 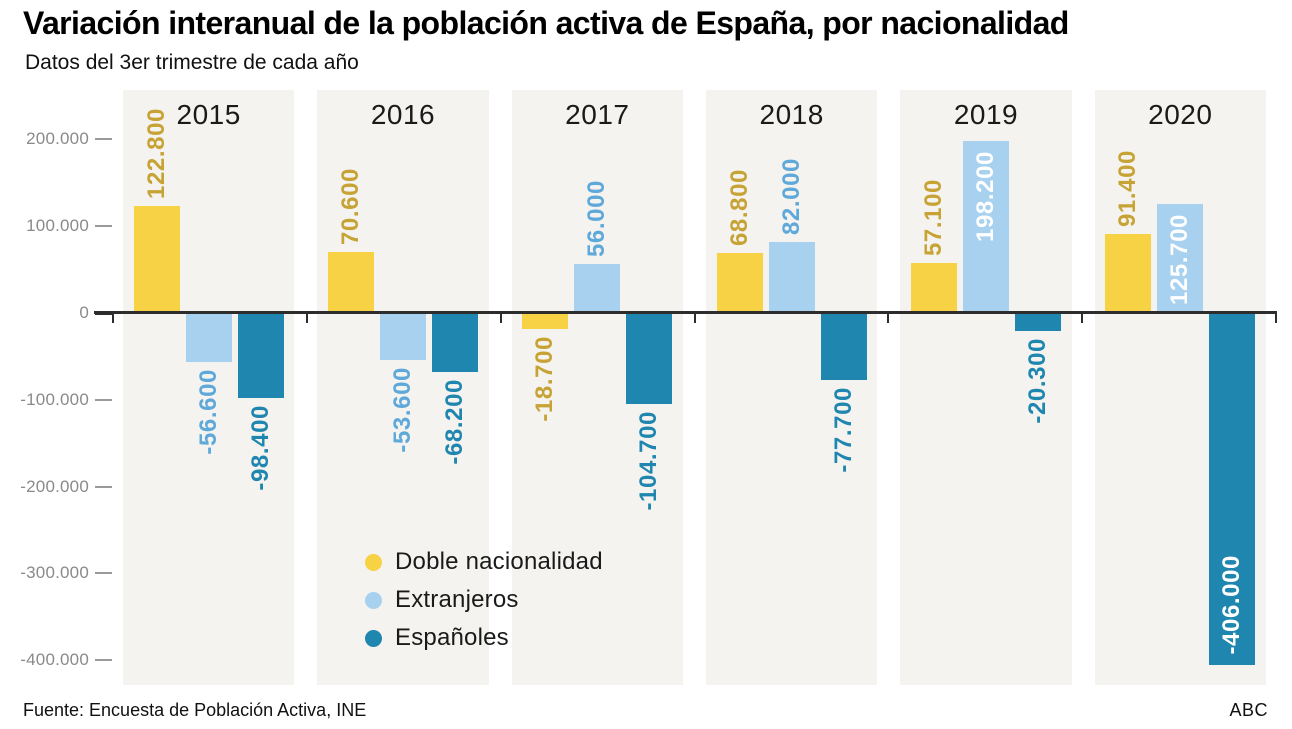 What do you see at coordinates (985, 196) in the screenshot?
I see `bar-value-label: 198.200` at bounding box center [985, 196].